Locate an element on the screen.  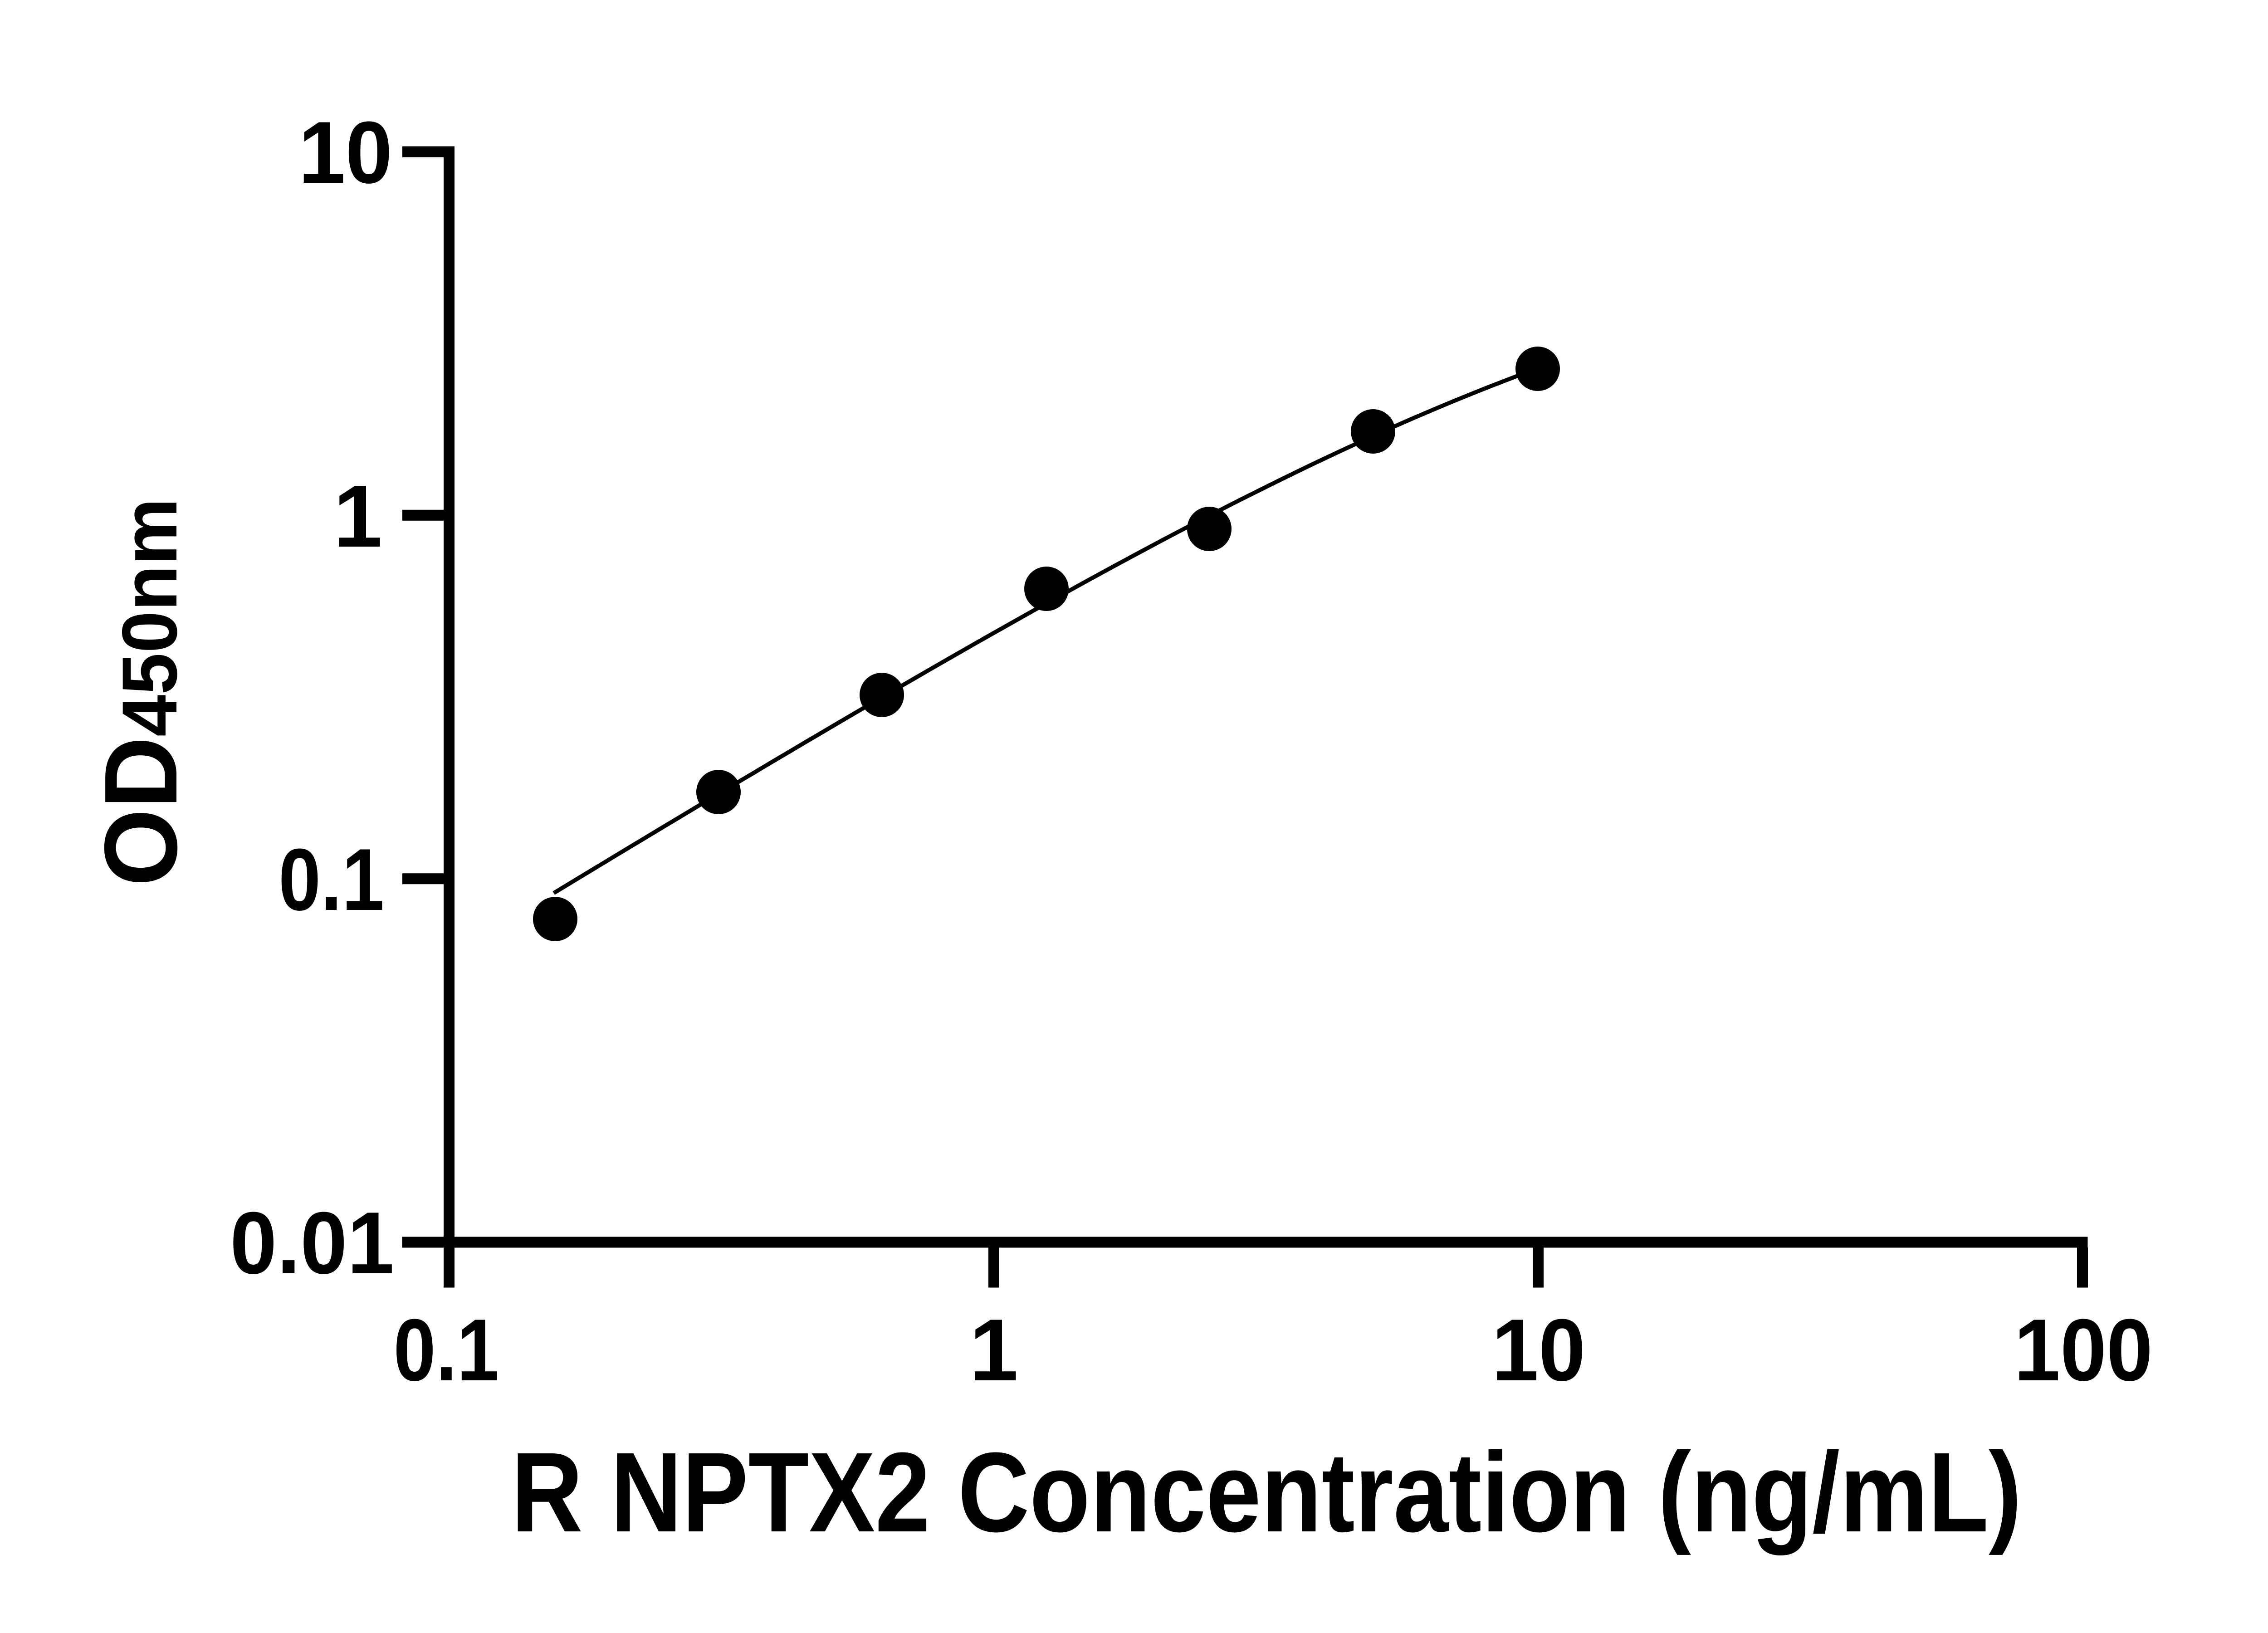
svg-text: 100 is located at coordinates (2084, 1350).